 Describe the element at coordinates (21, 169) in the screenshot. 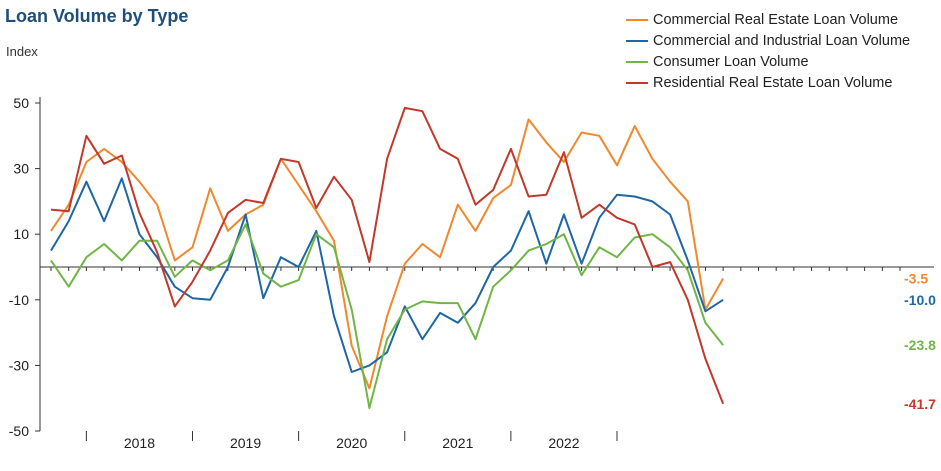

I see `y-tick-label: 30` at that location.